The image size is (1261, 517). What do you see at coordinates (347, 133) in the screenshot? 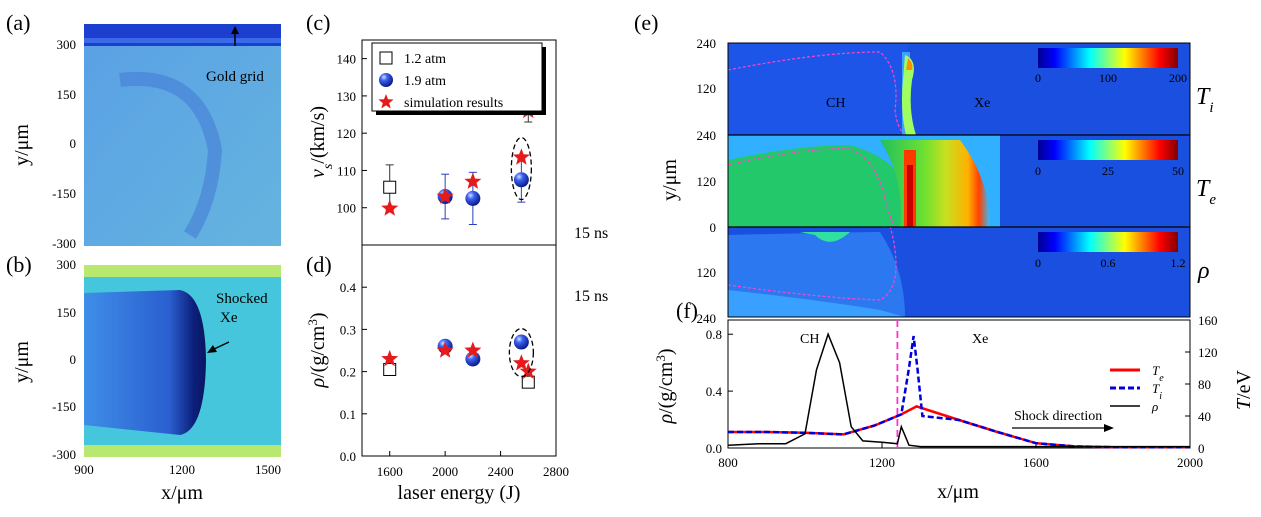
I see `ytick-label: 120` at bounding box center [347, 133].